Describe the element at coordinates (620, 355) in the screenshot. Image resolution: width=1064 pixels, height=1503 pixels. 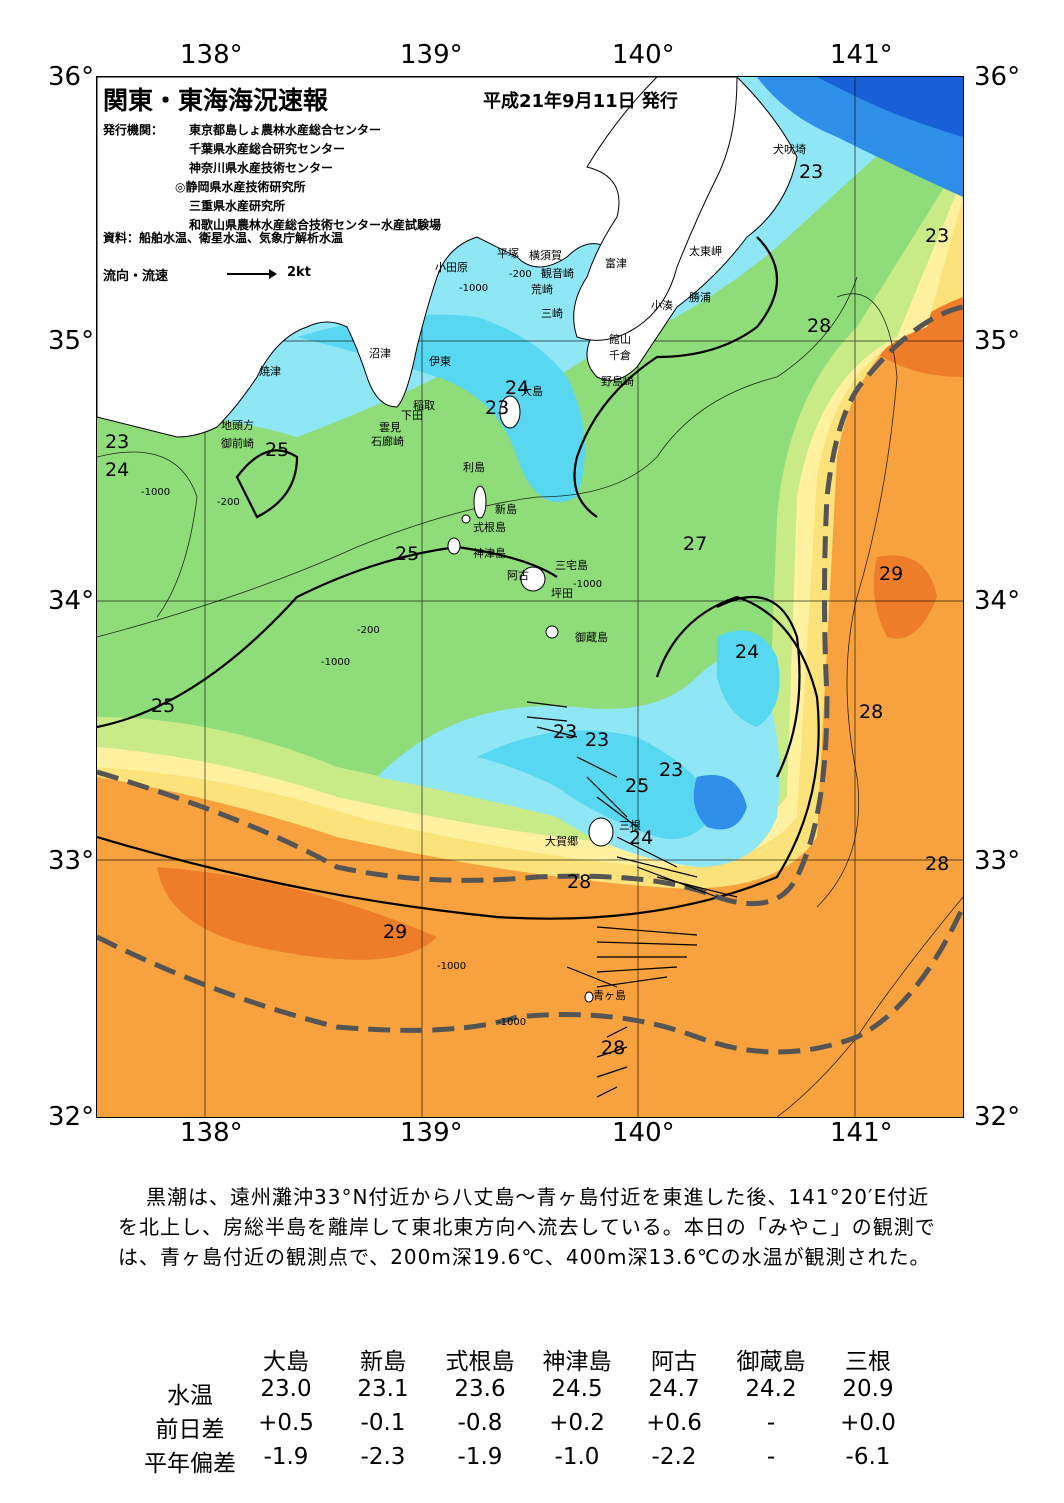
I see `place-name: 千倉` at that location.